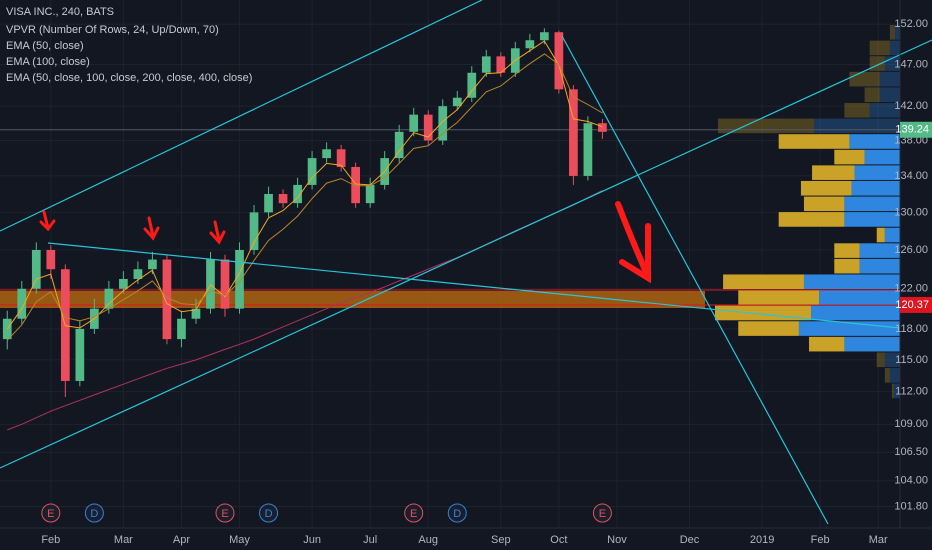 The height and width of the screenshot is (550, 932). Describe the element at coordinates (501, 540) in the screenshot. I see `x-tick-label: Sep` at that location.